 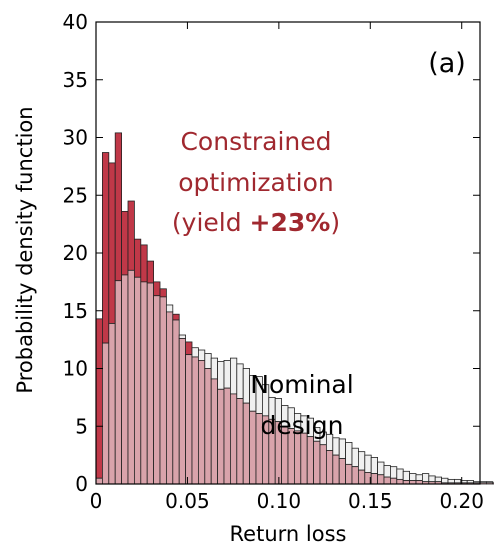 What do you see at coordinates (211, 222) in the screenshot?
I see `yield-prefix: (yield` at bounding box center [211, 222].